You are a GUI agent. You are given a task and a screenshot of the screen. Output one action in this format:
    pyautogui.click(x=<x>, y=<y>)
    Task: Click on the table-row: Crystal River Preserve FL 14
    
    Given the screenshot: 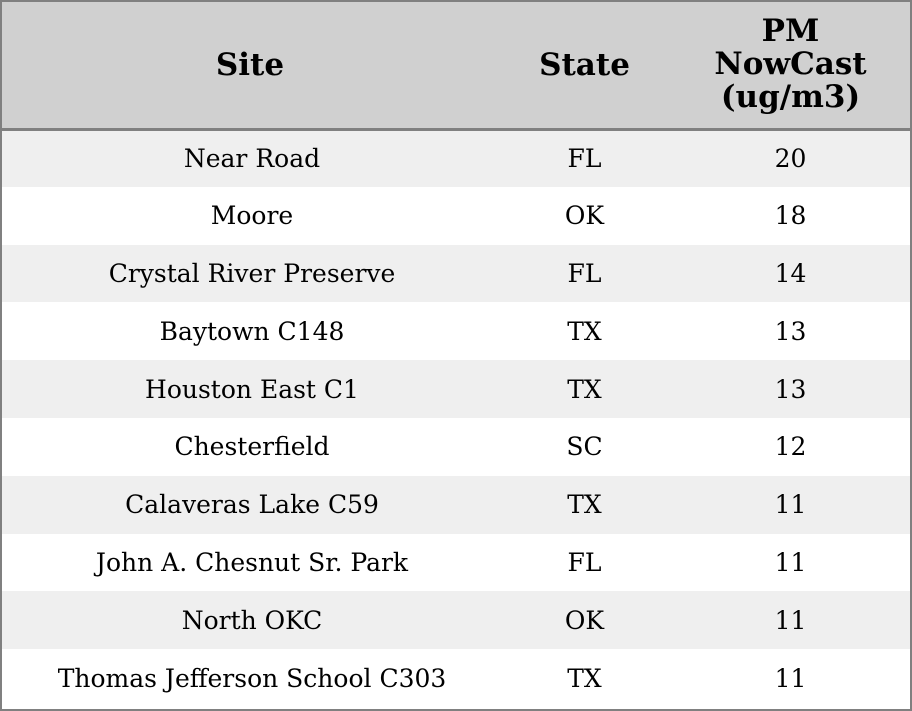 What is the action you would take?
    pyautogui.click(x=456, y=273)
    